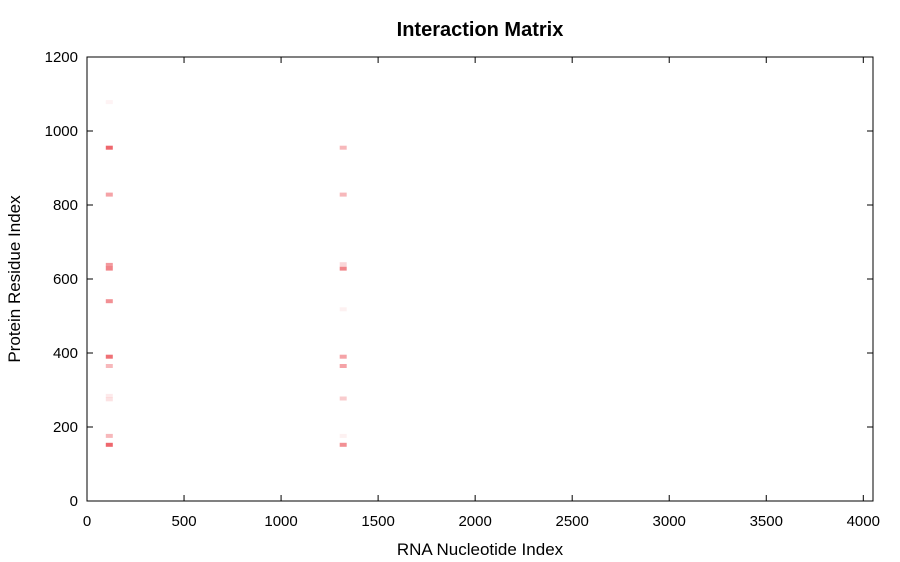  What do you see at coordinates (74, 501) in the screenshot?
I see `y-tick-label: 0` at bounding box center [74, 501].